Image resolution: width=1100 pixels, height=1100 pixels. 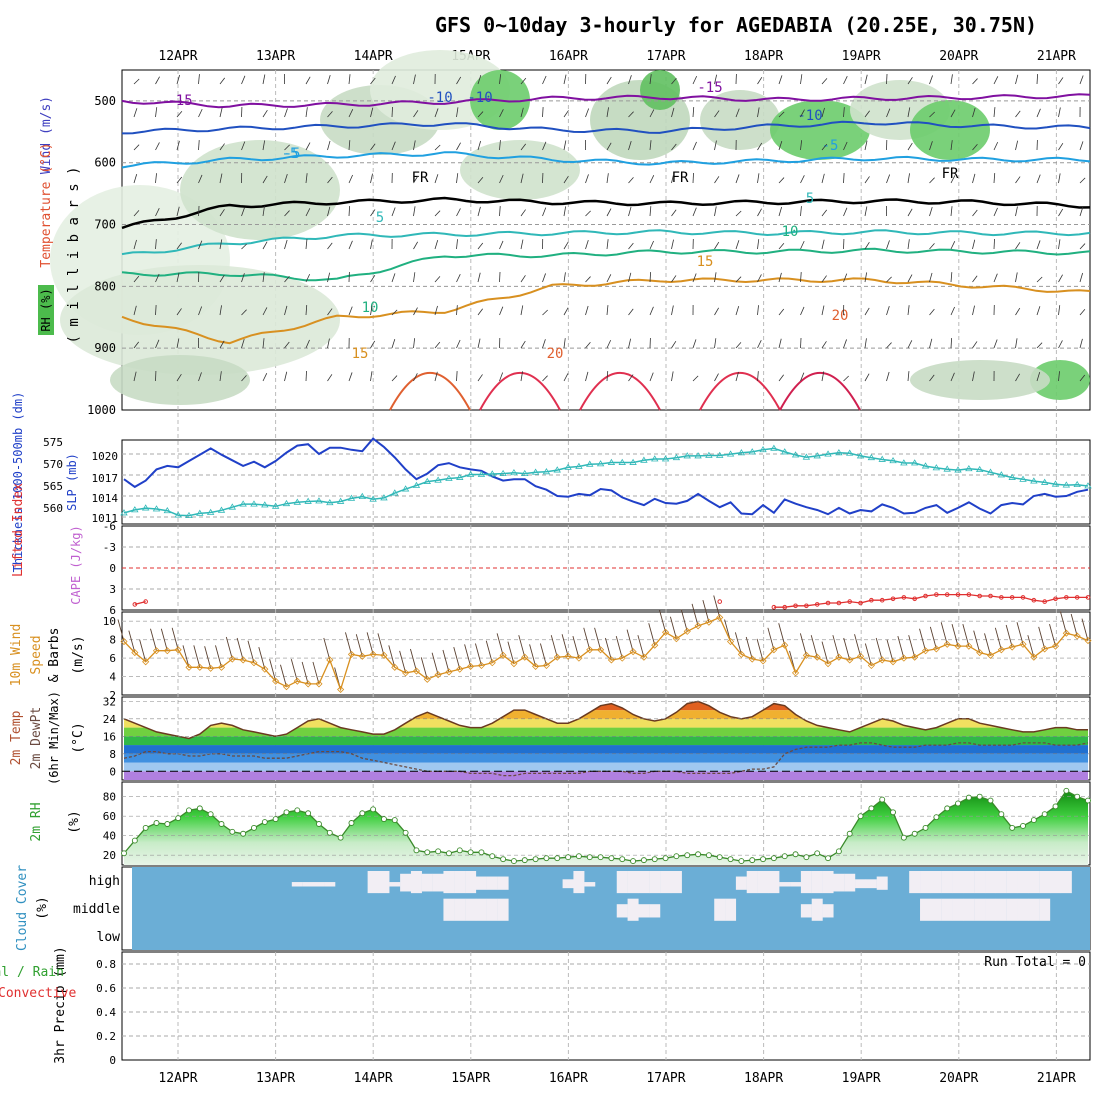 What do you see at coordinates (36, 738) in the screenshot?
I see `ylabel-dewpt: 2m DewPt` at bounding box center [36, 738].